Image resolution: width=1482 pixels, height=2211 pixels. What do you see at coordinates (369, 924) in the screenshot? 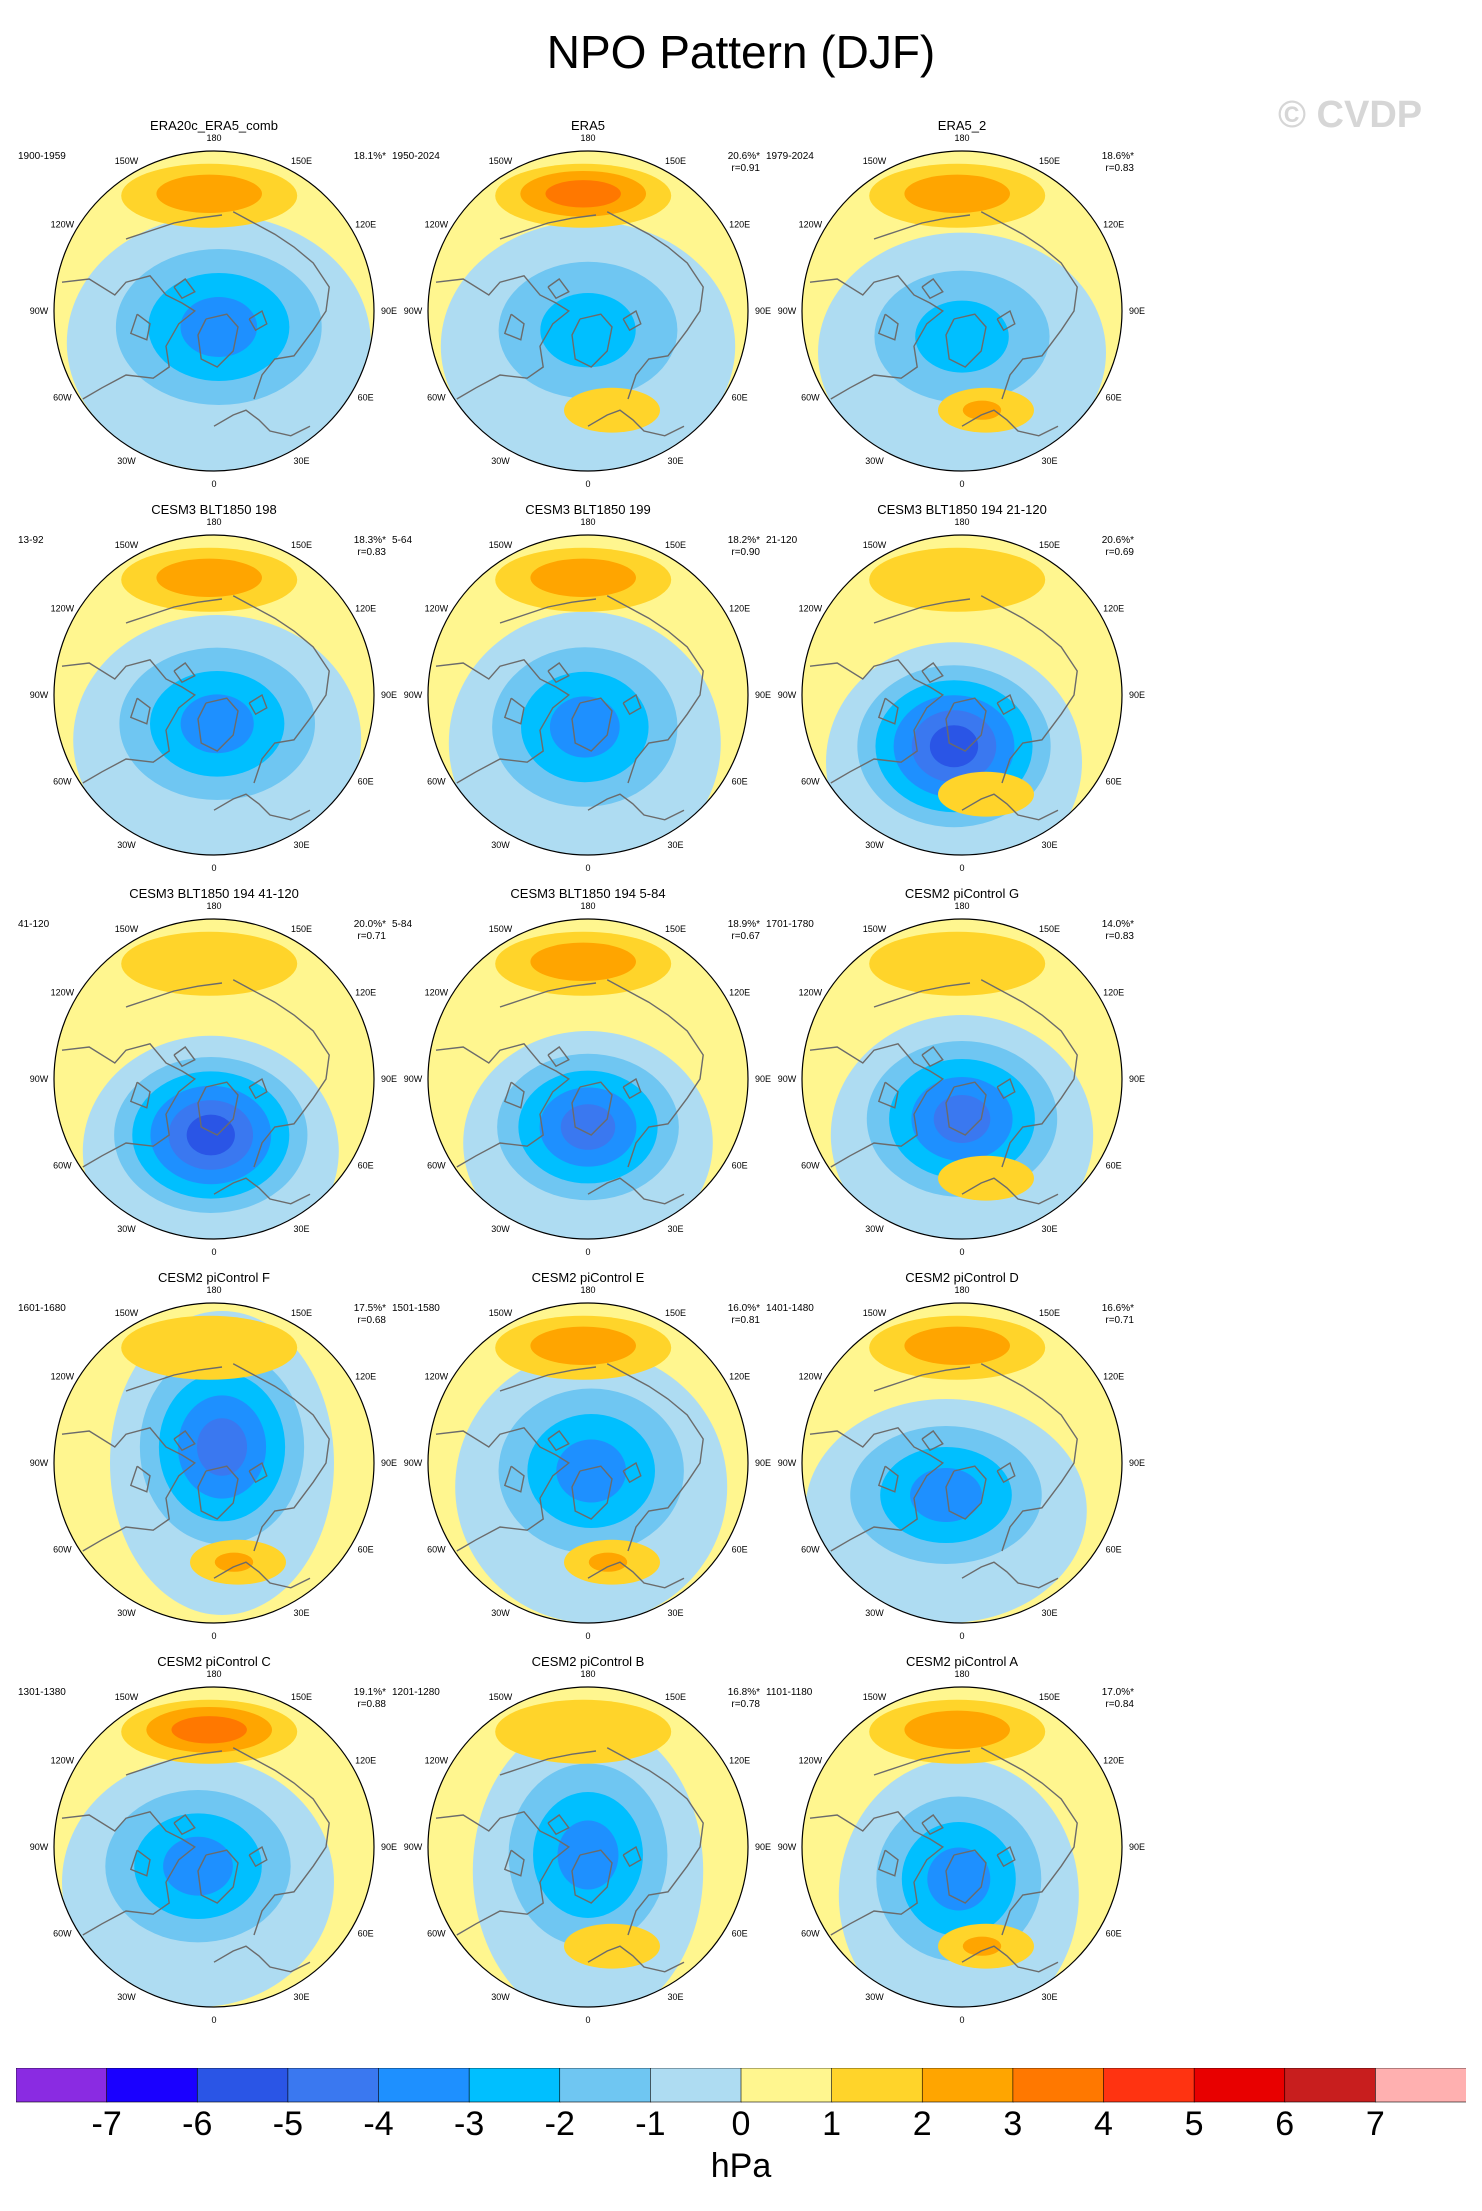
I see `panel-variance-pct: 20.0%*` at bounding box center [369, 924].